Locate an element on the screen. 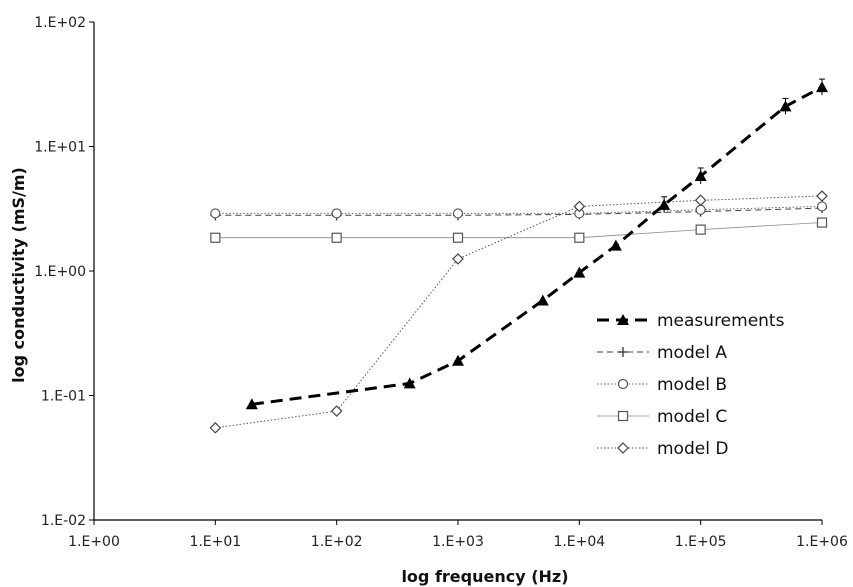  x-tick-label: 1.E+02 is located at coordinates (337, 542).